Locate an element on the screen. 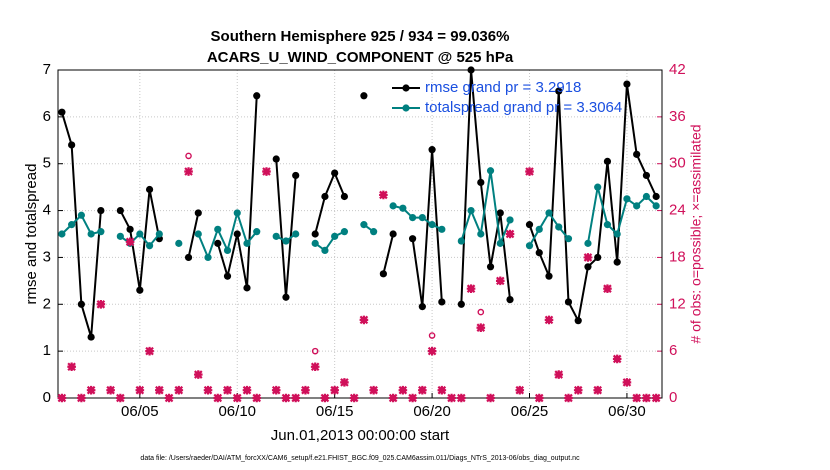 Image resolution: width=830 pixels, height=470 pixels. y-axis-label: rmse and totalspread is located at coordinates (31, 234).